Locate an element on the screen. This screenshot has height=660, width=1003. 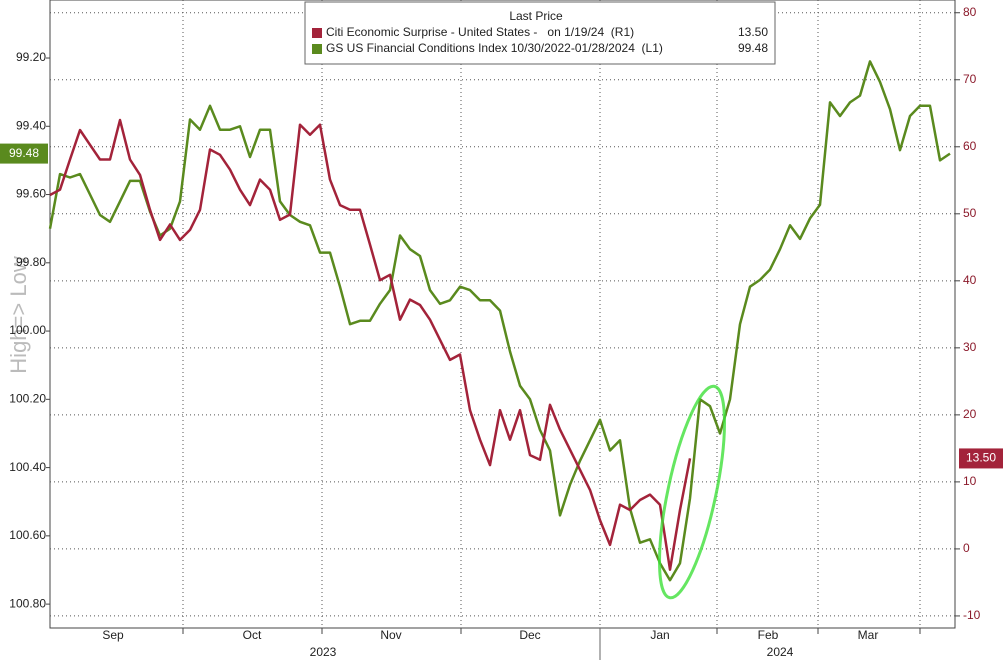
y2-tick-label: 10 is located at coordinates (970, 481).